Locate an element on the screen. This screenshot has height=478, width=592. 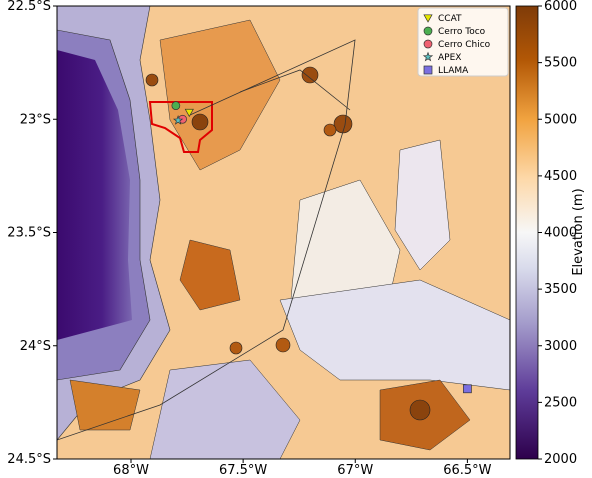
colorbar-tick-label: 5500 is located at coordinates (560, 63).